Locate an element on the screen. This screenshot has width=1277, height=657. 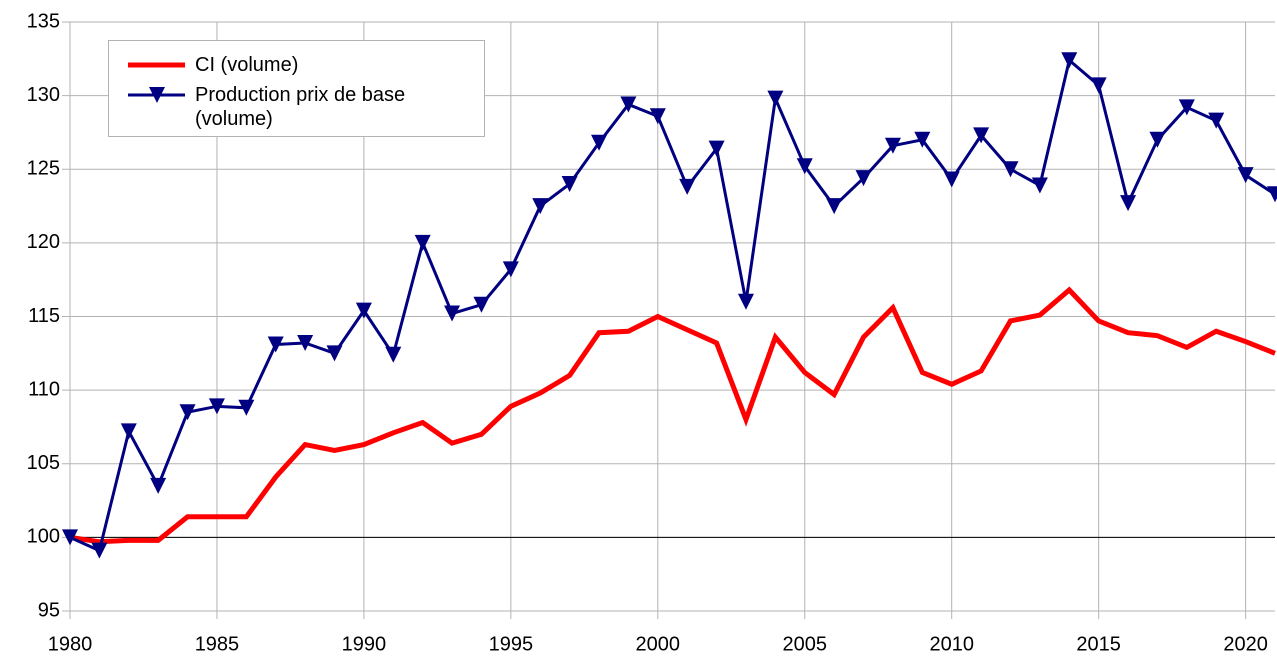
x-tick-label: 2010 is located at coordinates (951, 644).